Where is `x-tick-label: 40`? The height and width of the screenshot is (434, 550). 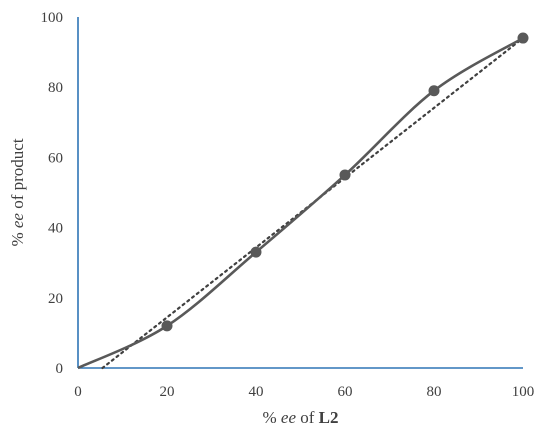 x-tick-label: 40 is located at coordinates (256, 392).